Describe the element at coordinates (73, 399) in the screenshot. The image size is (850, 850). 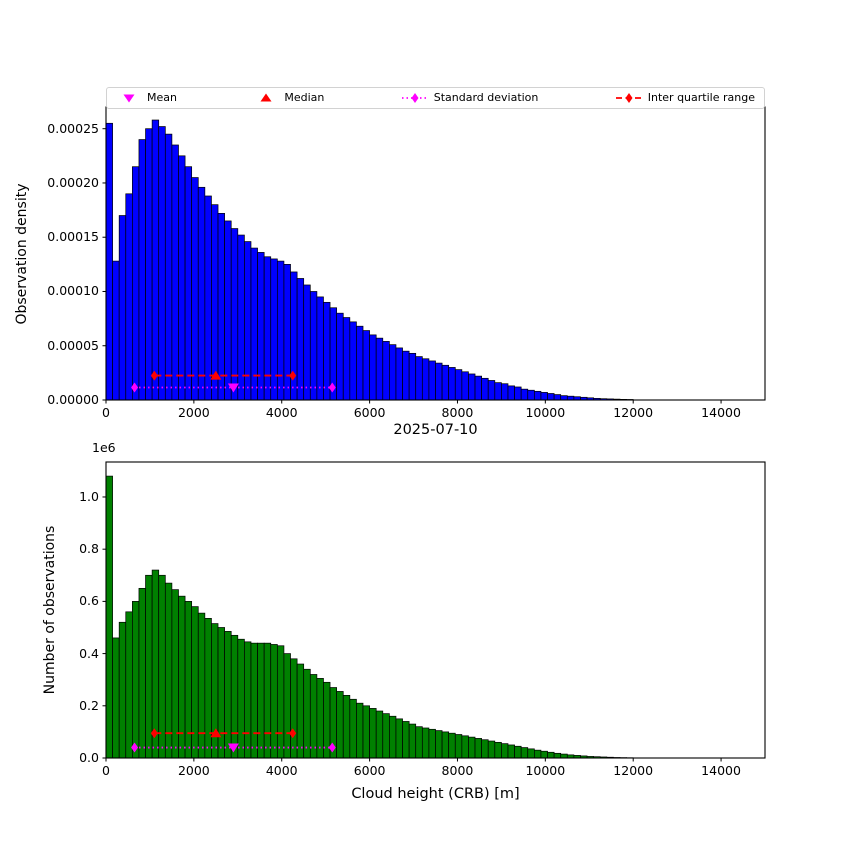
I see `y-tick-label: 0.00000` at that location.